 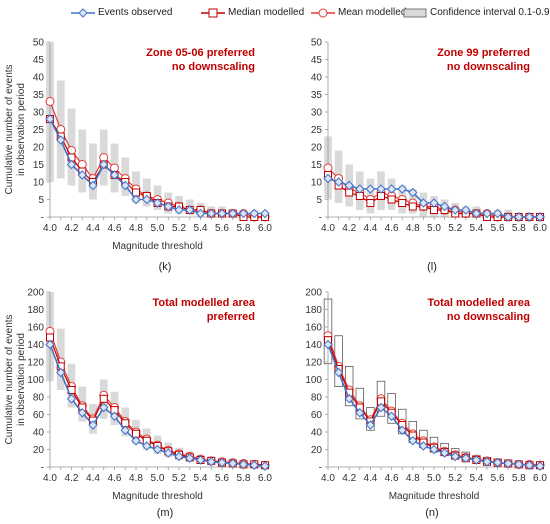 I want to click on x-tick-label: 6.0, so click(x=265, y=228).